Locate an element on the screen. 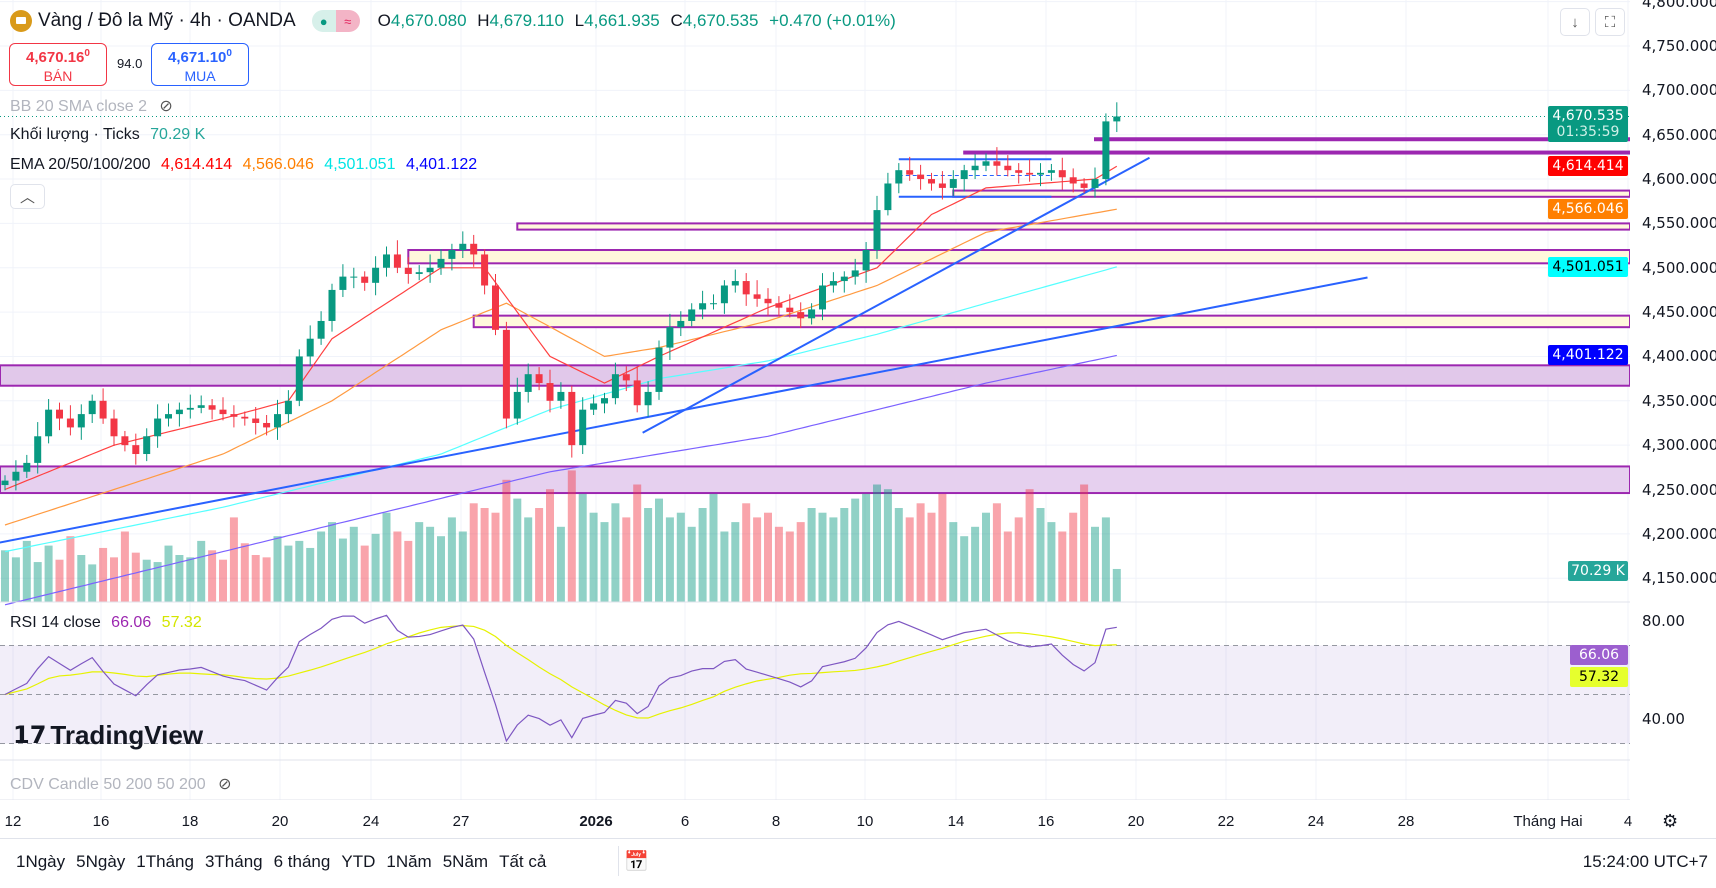 The image size is (1716, 888). price-axis-label: 4,250.000 is located at coordinates (1679, 489).